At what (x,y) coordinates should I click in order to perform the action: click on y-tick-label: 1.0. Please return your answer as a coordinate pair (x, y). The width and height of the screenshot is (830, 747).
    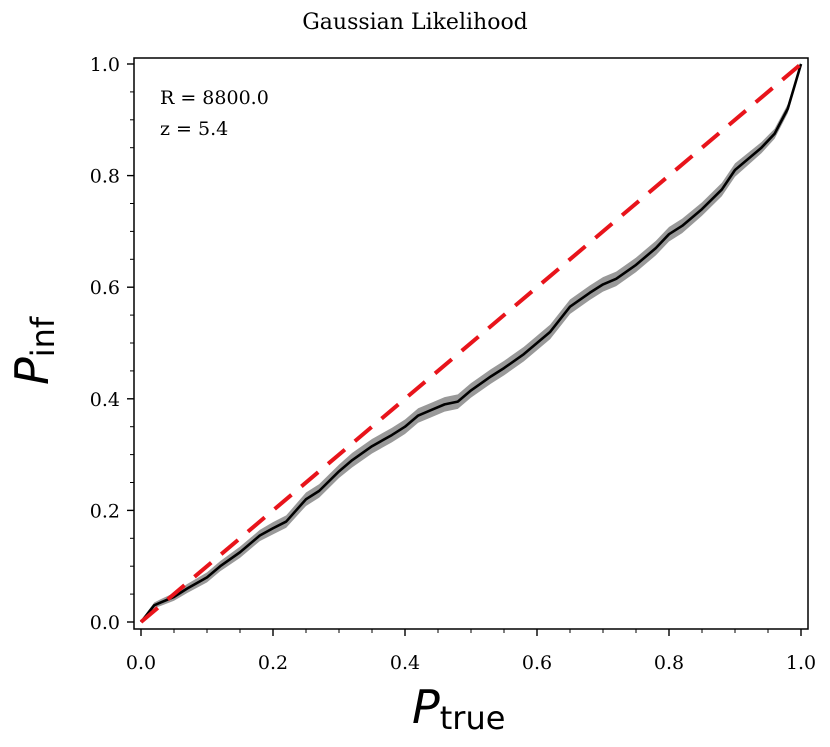
    Looking at the image, I should click on (105, 65).